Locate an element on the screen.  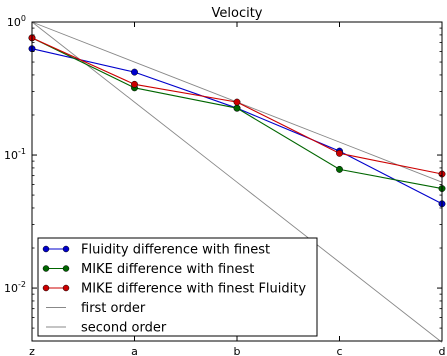
data-point-fluidity-difference-with-finest-a is located at coordinates (134, 72).